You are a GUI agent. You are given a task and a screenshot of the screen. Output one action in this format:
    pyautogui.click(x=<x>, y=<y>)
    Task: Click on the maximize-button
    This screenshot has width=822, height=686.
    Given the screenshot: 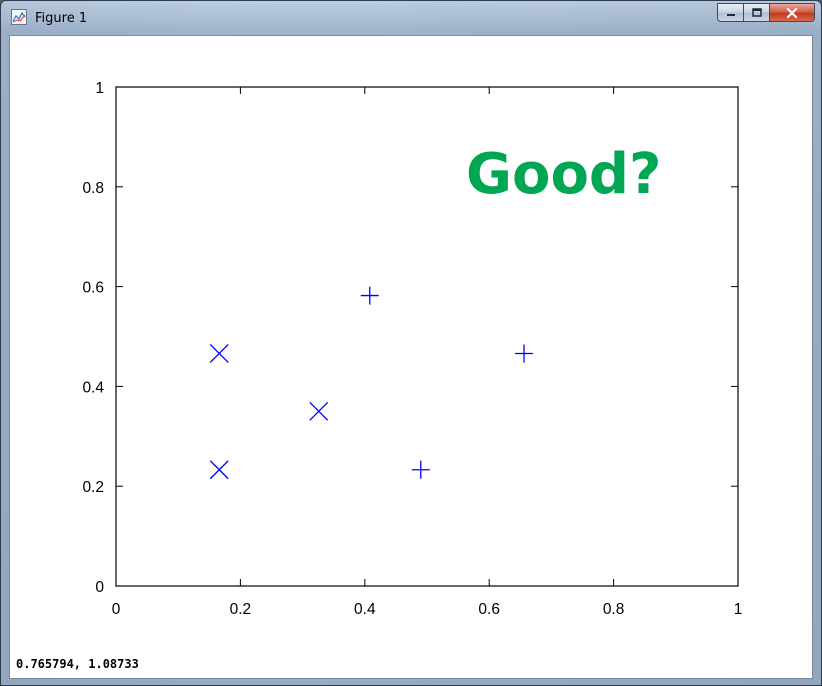 What is the action you would take?
    pyautogui.click(x=756, y=12)
    